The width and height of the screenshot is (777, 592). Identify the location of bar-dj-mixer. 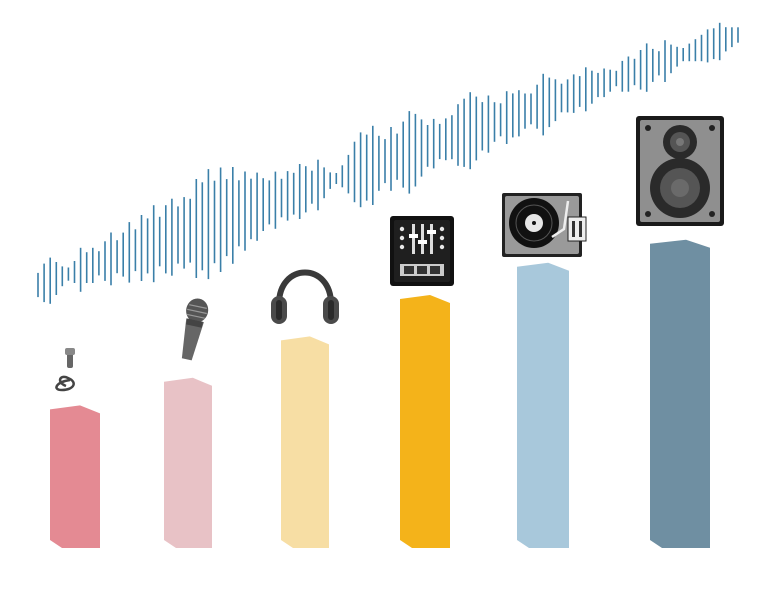
(425, 421).